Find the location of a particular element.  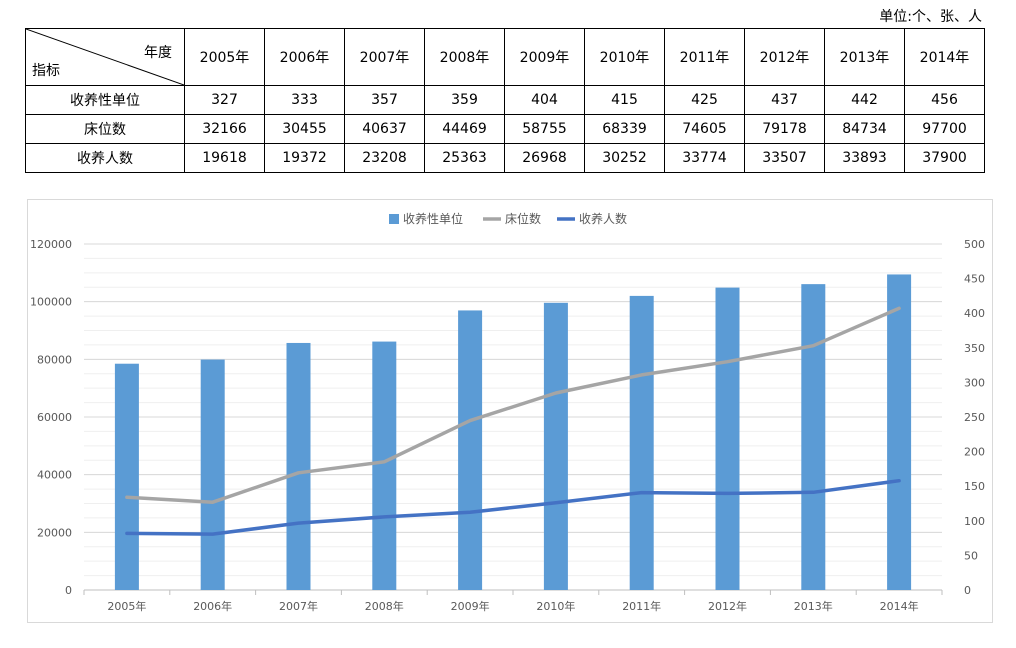

year-header: 2014年 is located at coordinates (944, 57).